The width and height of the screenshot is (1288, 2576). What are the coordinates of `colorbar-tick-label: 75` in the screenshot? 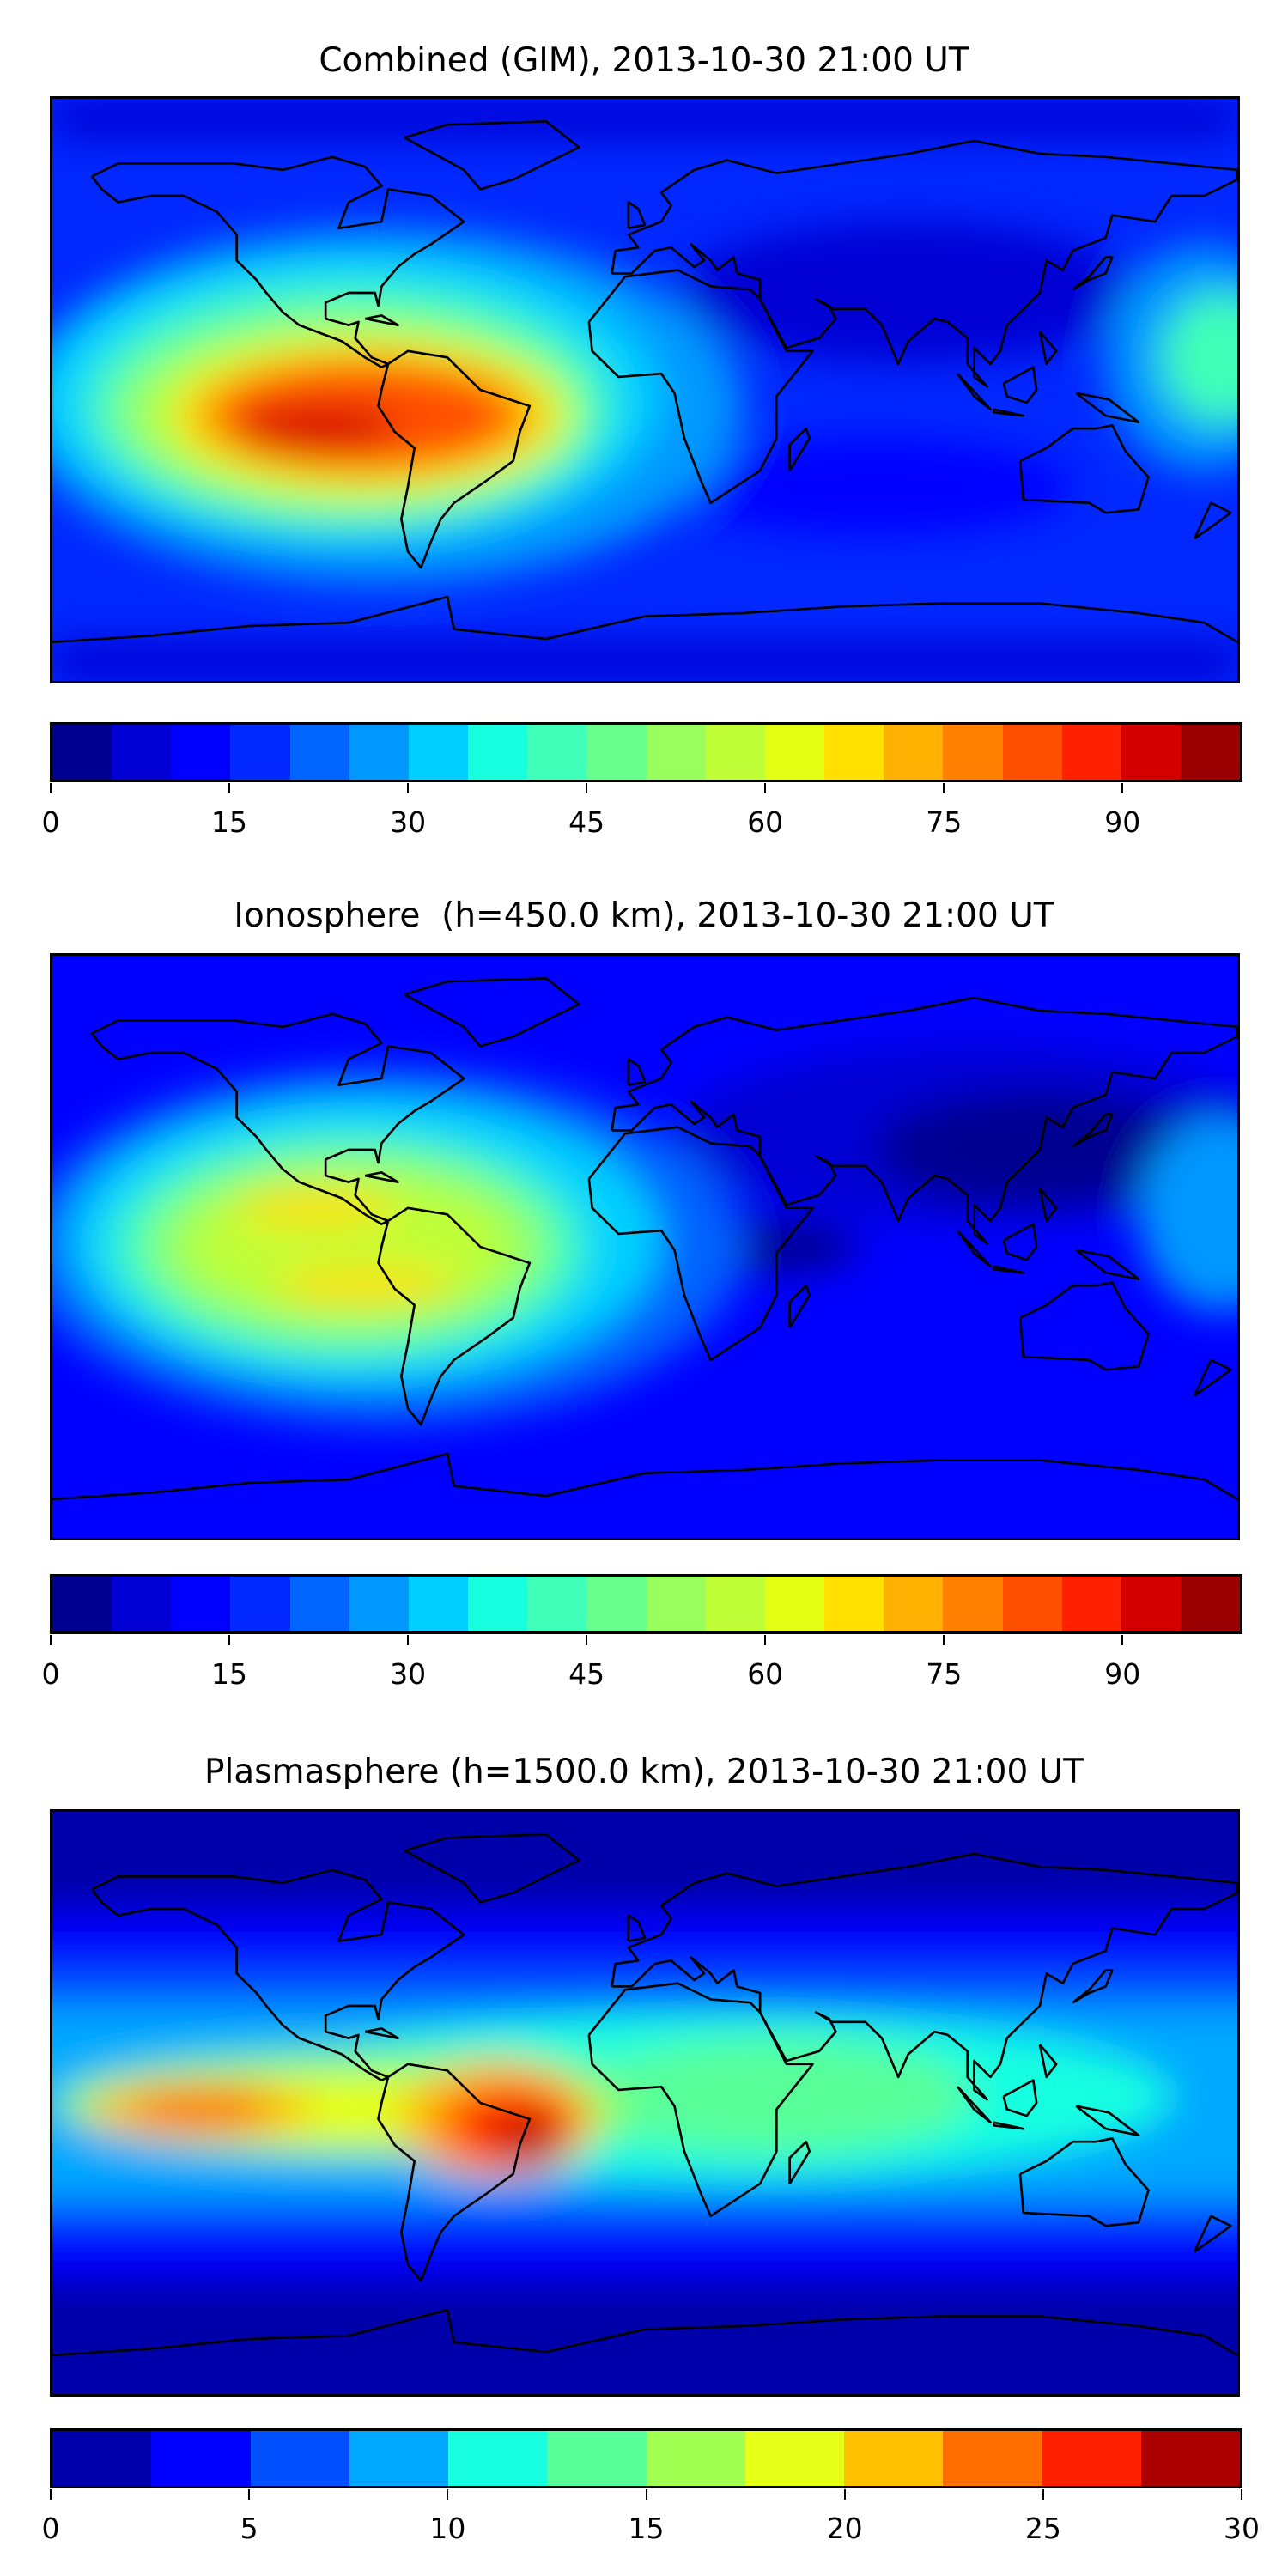 It's located at (944, 822).